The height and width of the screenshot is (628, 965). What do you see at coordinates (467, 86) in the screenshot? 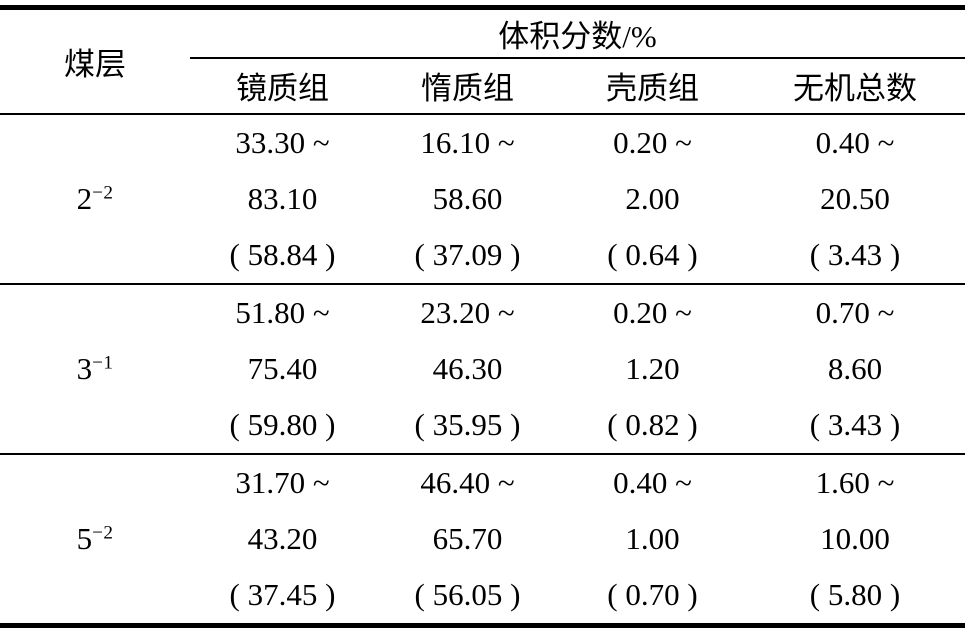
I see `col-header-inertinite: 惰质组` at bounding box center [467, 86].